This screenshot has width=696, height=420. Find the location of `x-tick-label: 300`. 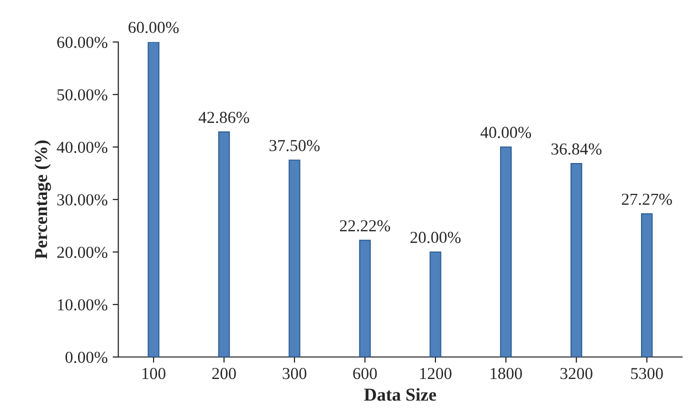

x-tick-label: 300 is located at coordinates (294, 374).